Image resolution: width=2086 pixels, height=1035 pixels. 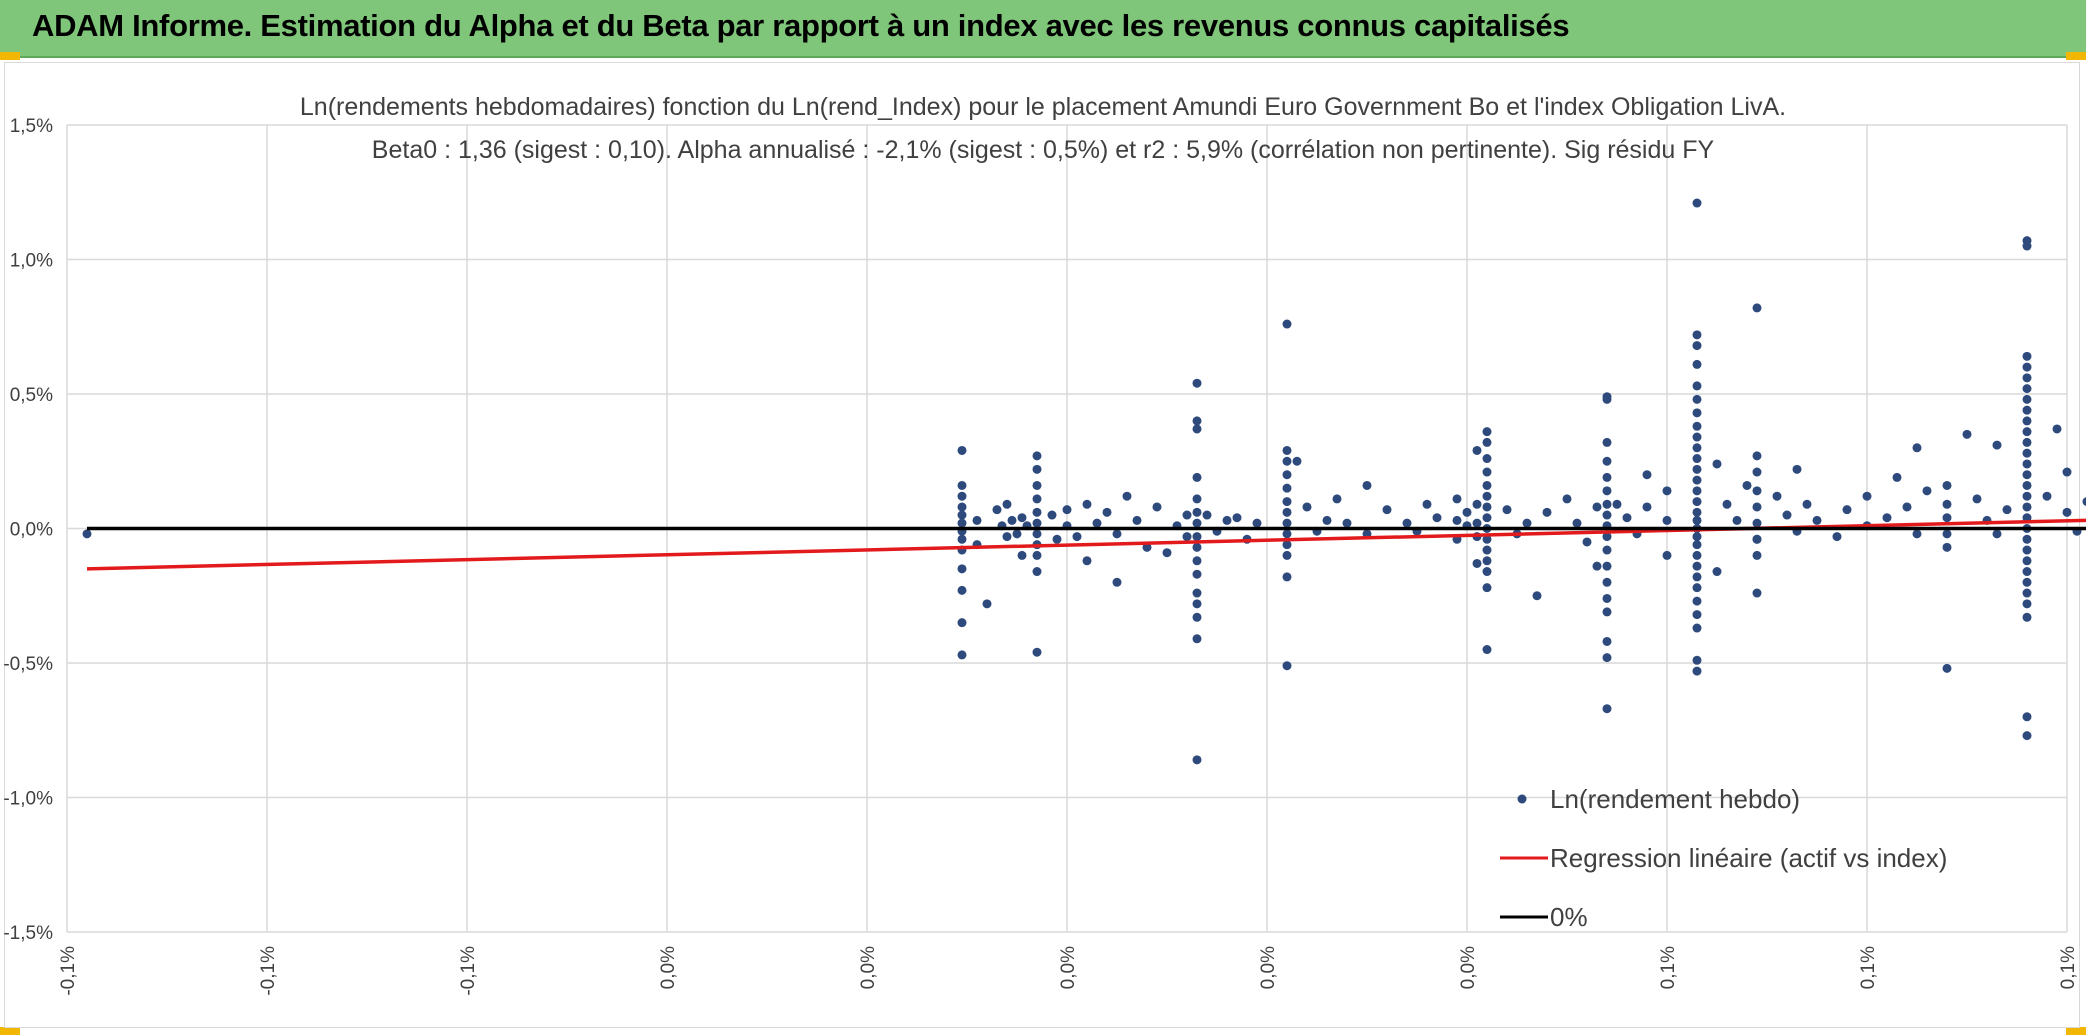 I want to click on series-lines, so click(x=1086, y=544).